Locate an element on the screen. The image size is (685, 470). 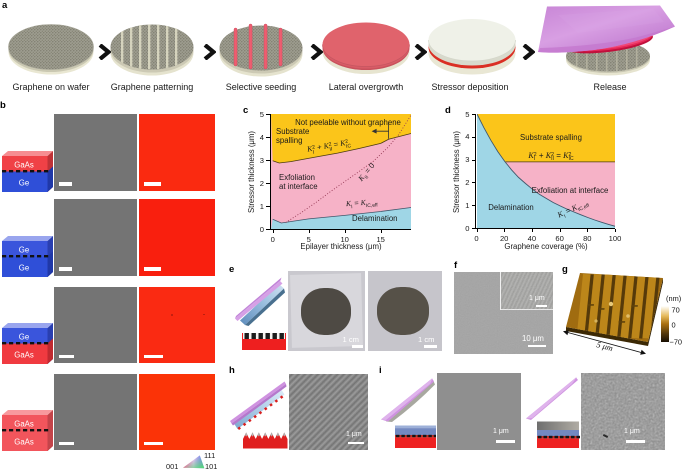
svg-text: 0 is located at coordinates (674, 325).